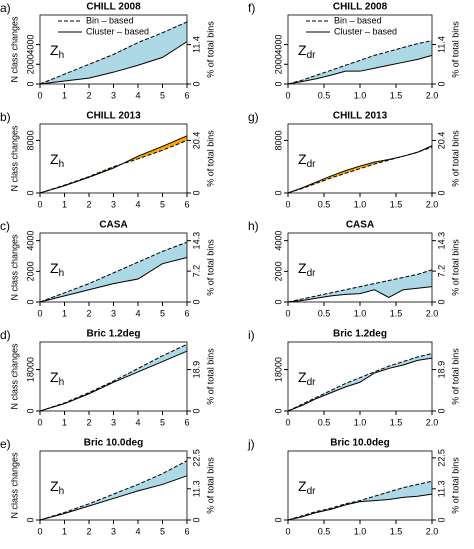 This screenshot has height=549, width=474. Describe the element at coordinates (113, 52) in the screenshot. I see `fill-between` at that location.